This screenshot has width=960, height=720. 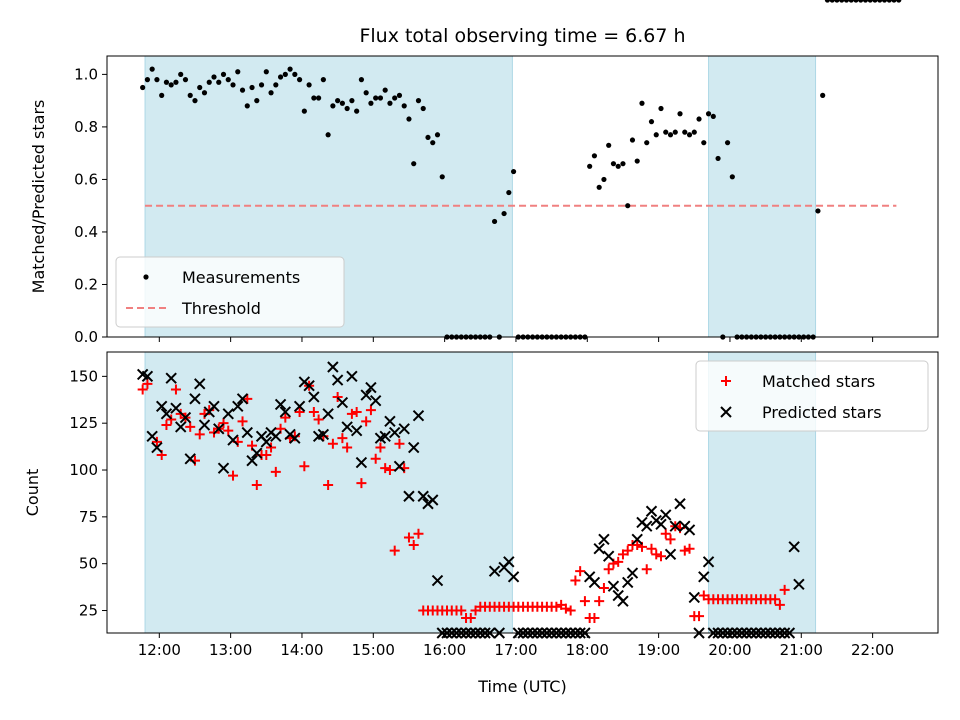 I want to click on legend: Matched stars Predicted stars, so click(x=812, y=396).